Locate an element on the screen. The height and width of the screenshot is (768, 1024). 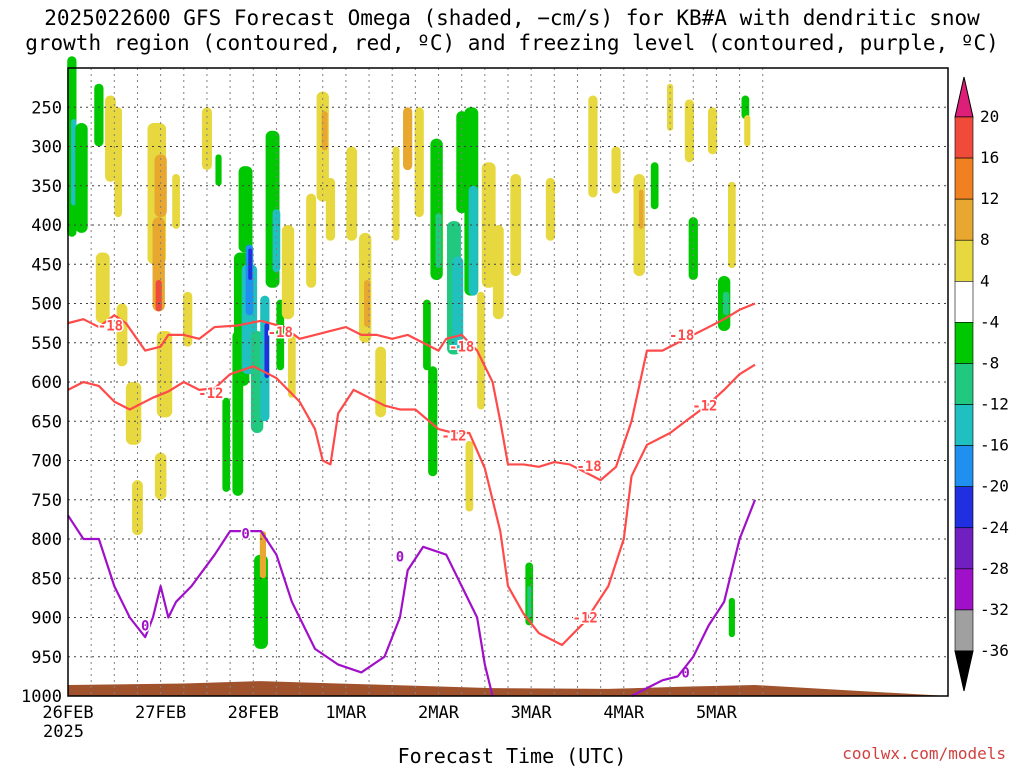
y-tick-label: 500 is located at coordinates (46, 305).